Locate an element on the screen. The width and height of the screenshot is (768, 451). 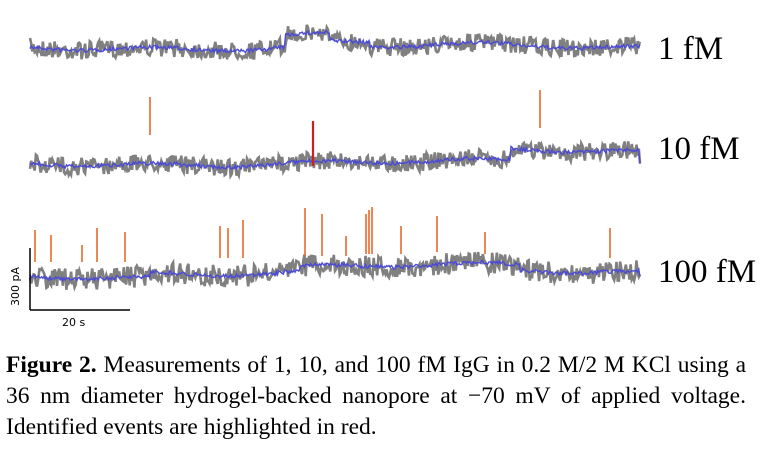
label-1-fm: 1 fM is located at coordinates (691, 49).